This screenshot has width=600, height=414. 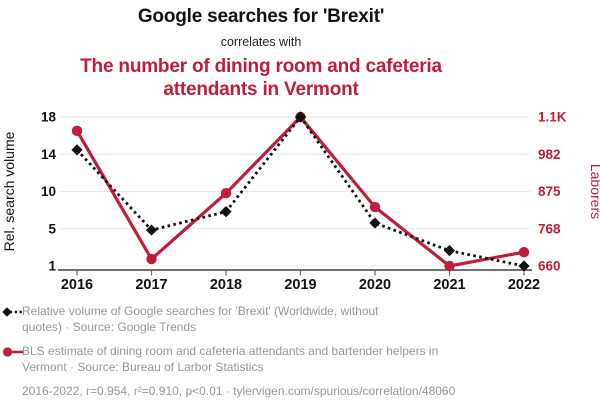 I want to click on x-axis-label: 2017, so click(x=151, y=285).